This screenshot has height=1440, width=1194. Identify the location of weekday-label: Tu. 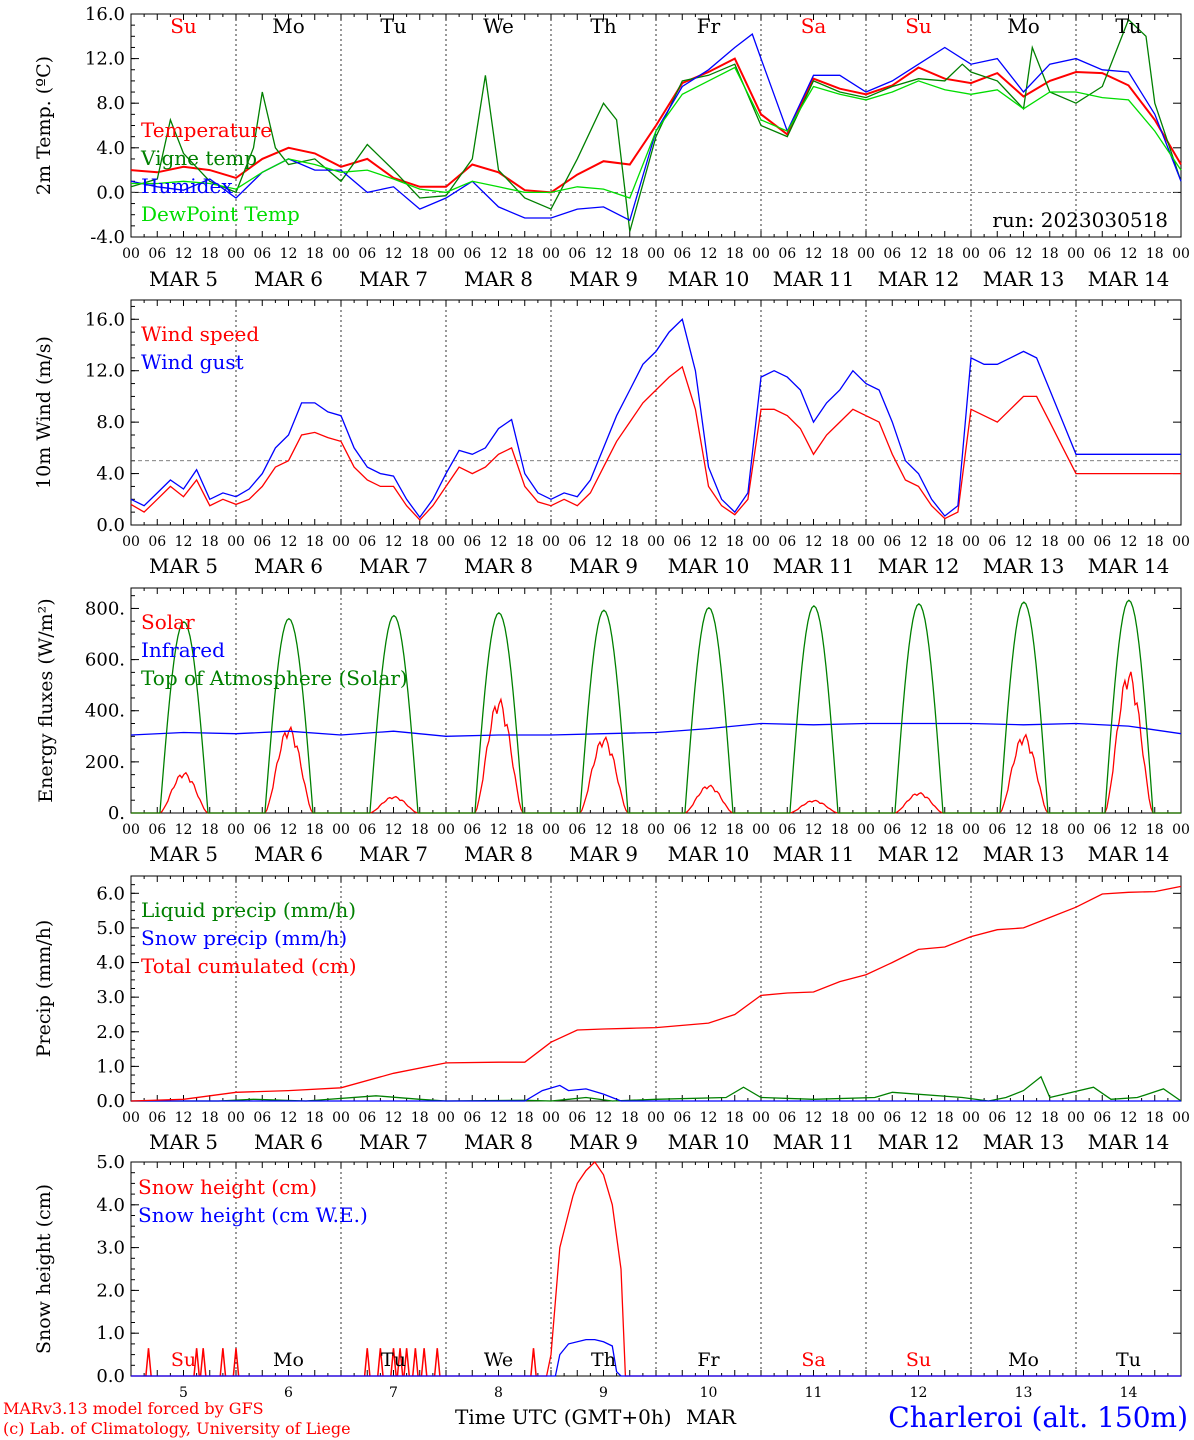
(1128, 1360).